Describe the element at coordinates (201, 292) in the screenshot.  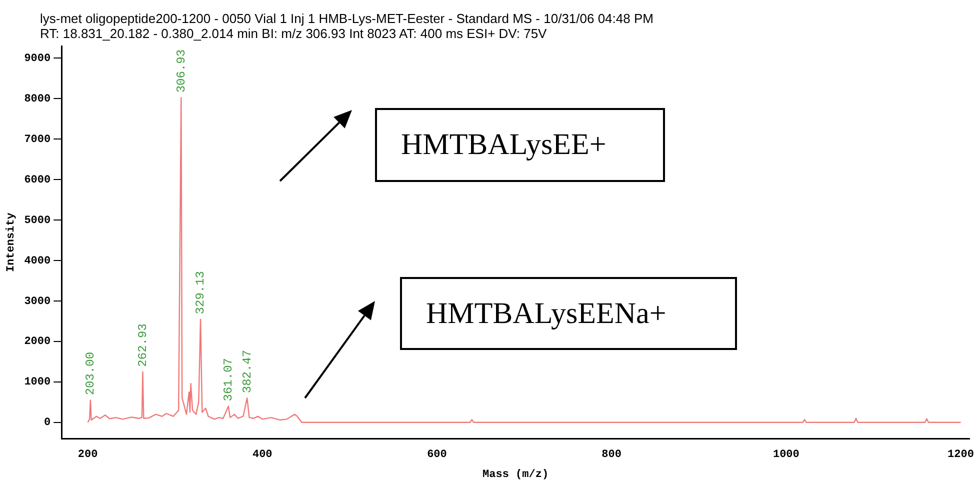
I see `annotation: 329.13` at that location.